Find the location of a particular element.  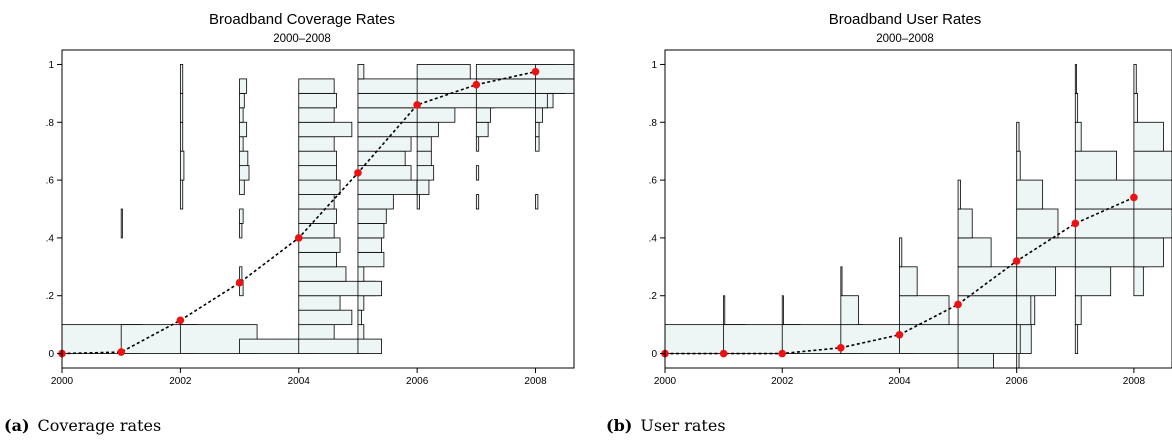

chart-title: Broadband Coverage Rates is located at coordinates (302, 19).